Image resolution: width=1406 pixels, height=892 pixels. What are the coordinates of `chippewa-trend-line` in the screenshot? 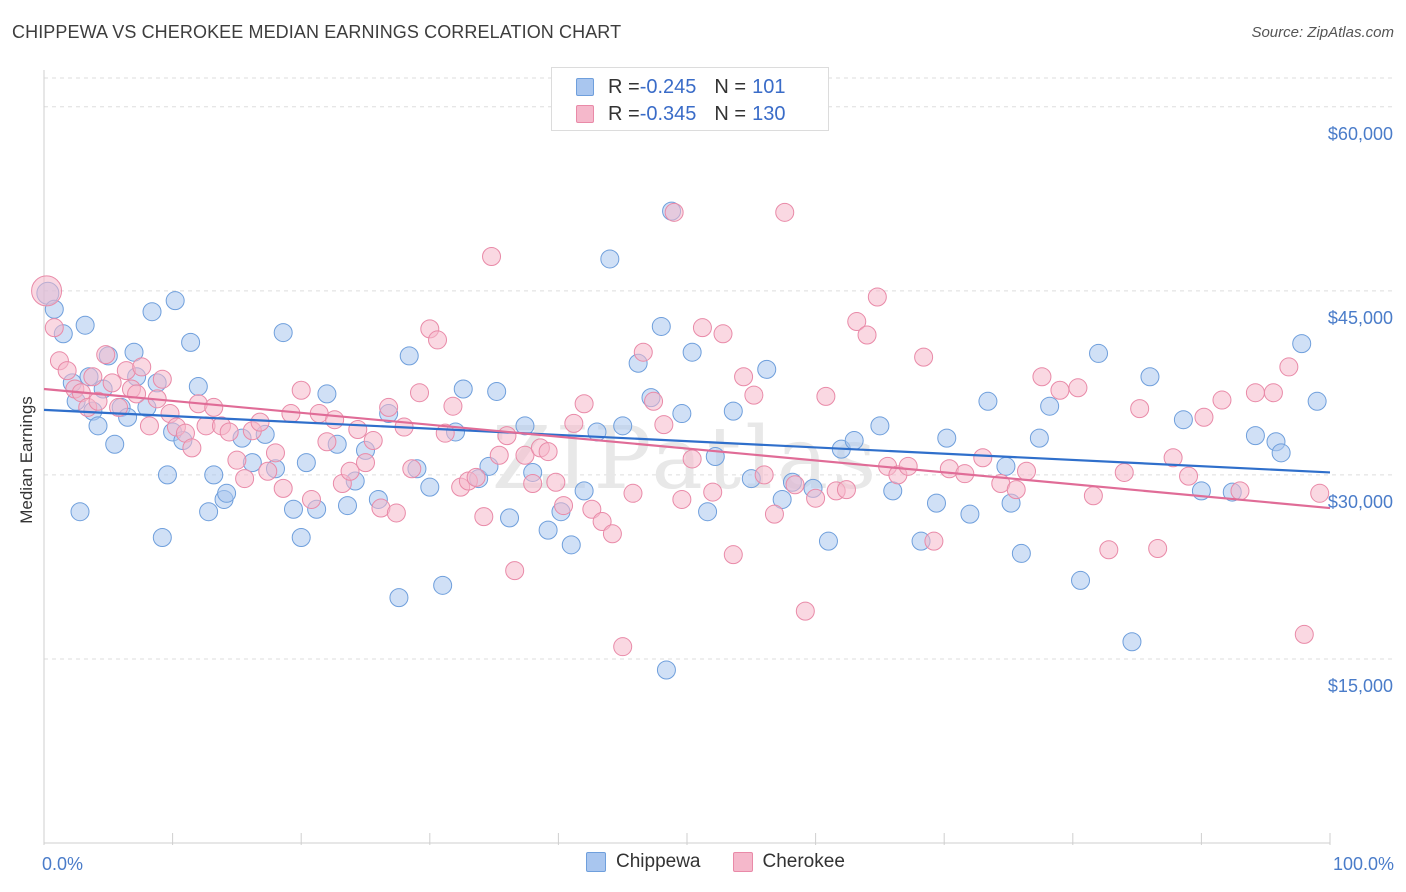 It's located at (687, 441).